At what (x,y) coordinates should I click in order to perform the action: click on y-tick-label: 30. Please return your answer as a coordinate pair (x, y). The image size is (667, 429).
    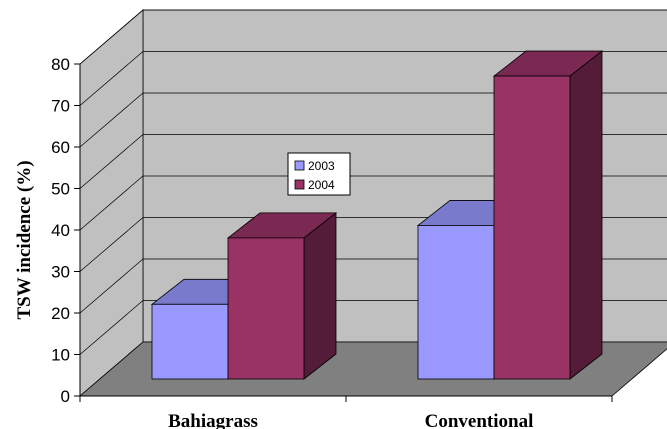
    Looking at the image, I should click on (60, 272).